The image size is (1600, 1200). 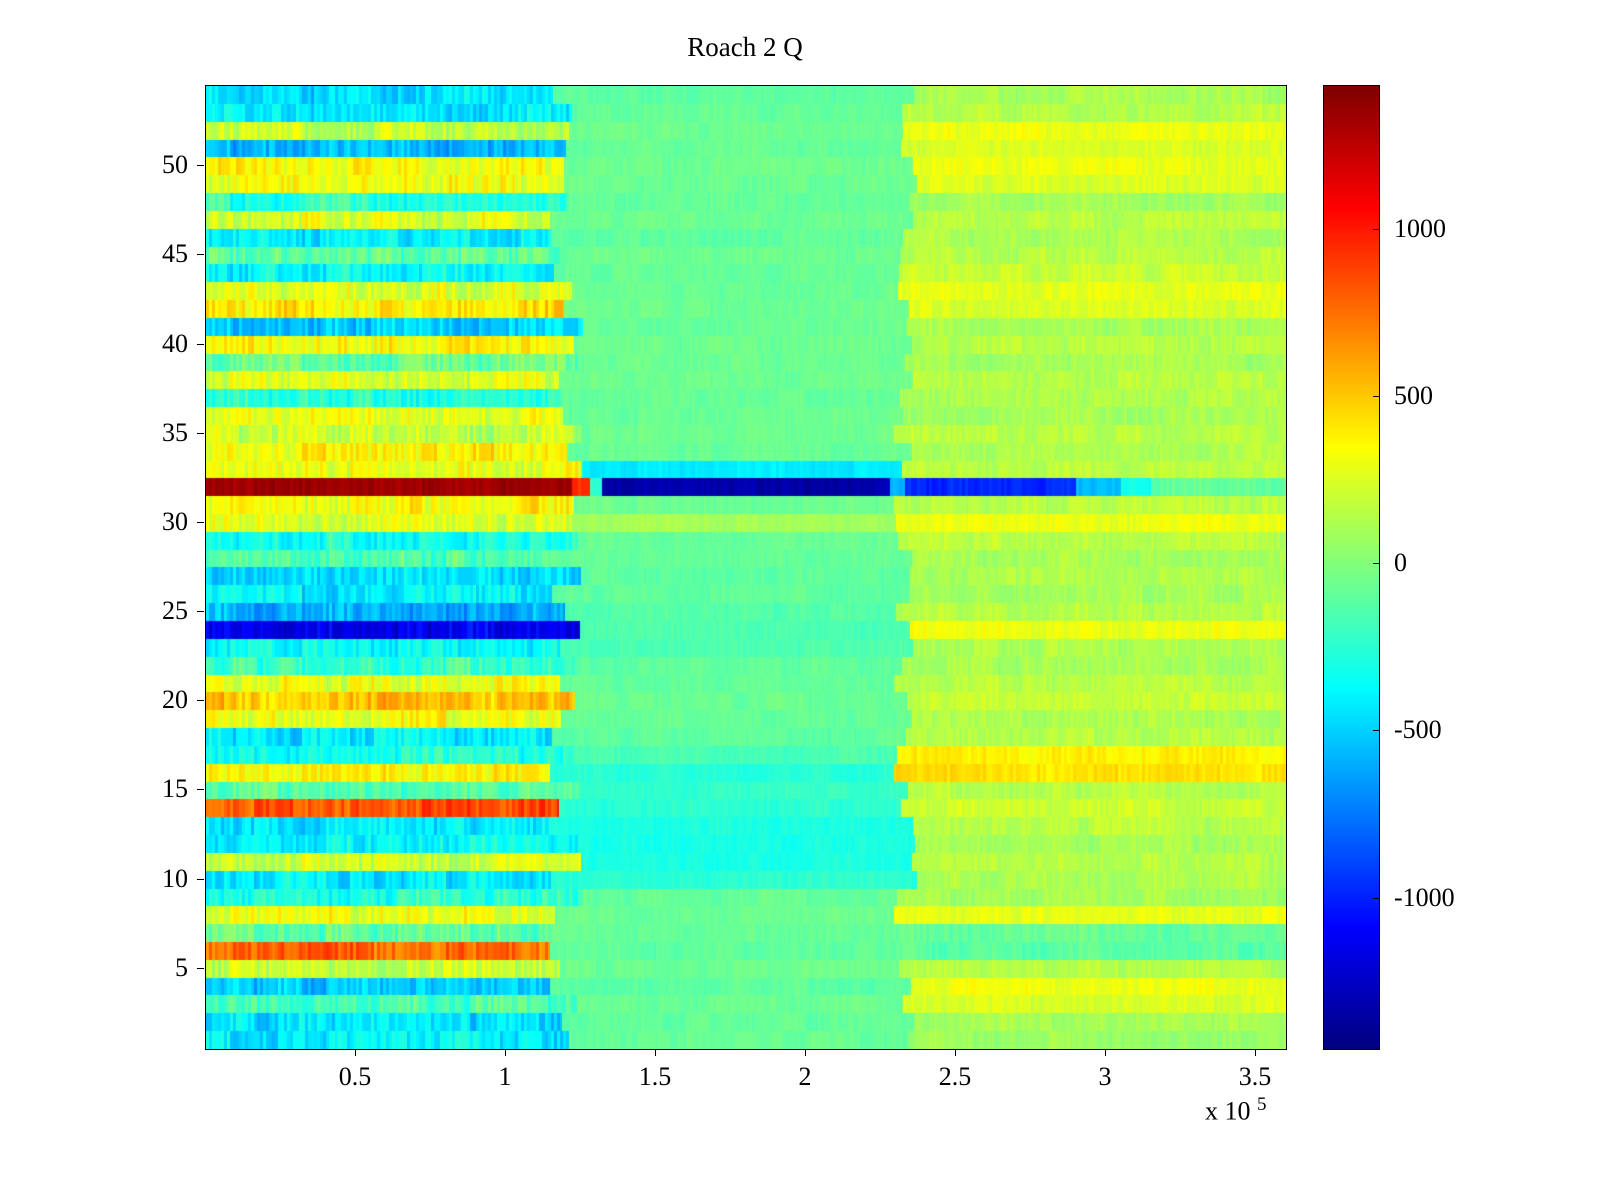 What do you see at coordinates (1420, 228) in the screenshot?
I see `colorbar-tick-label: 1000` at bounding box center [1420, 228].